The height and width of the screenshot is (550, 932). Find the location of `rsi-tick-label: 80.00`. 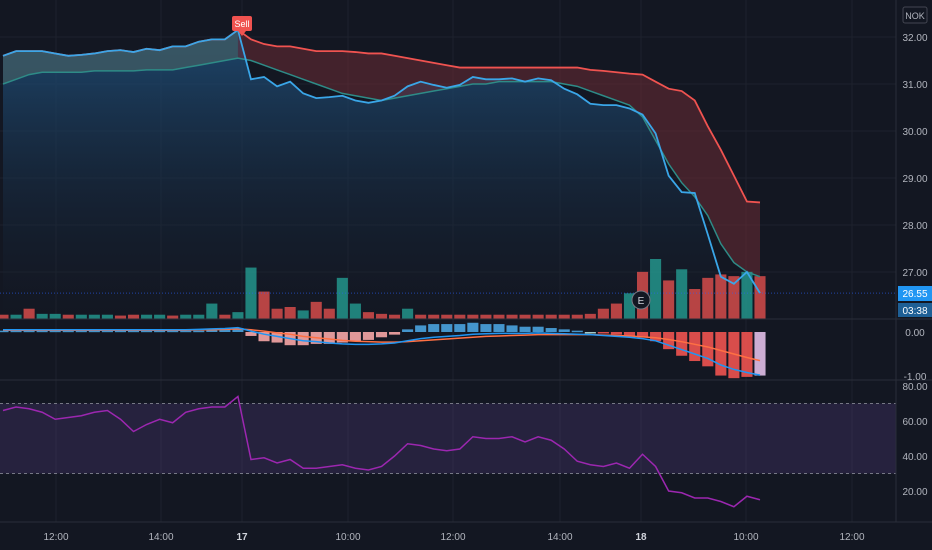

rsi-tick-label: 80.00 is located at coordinates (914, 387).